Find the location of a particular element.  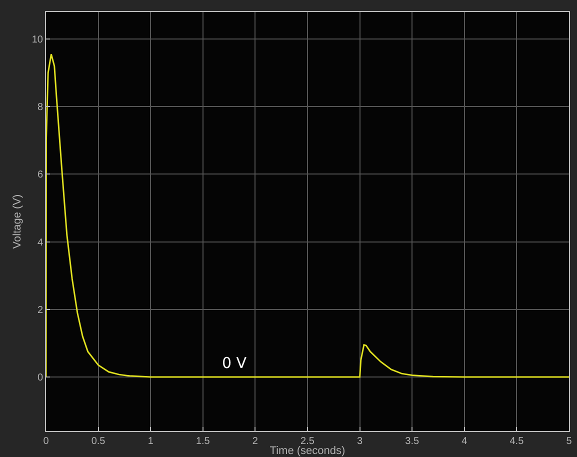

x-tick-label: 5 is located at coordinates (569, 441).